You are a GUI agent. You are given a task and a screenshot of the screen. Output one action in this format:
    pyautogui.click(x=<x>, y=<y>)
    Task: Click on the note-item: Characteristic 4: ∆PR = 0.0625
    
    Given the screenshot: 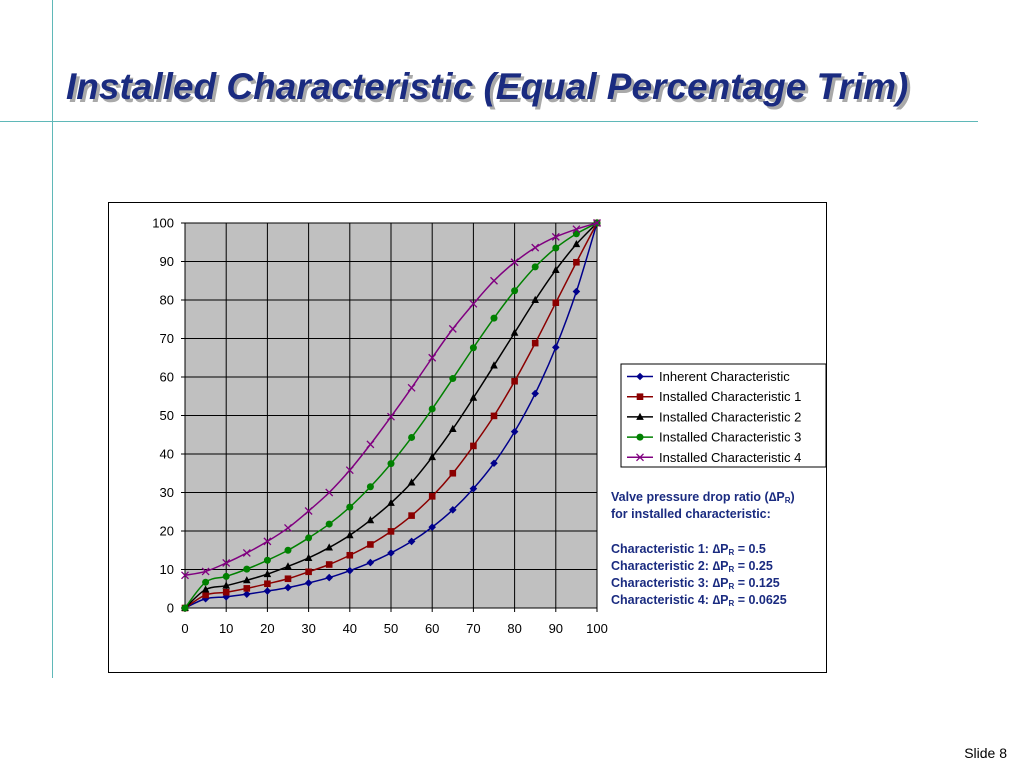 What is the action you would take?
    pyautogui.click(x=703, y=600)
    